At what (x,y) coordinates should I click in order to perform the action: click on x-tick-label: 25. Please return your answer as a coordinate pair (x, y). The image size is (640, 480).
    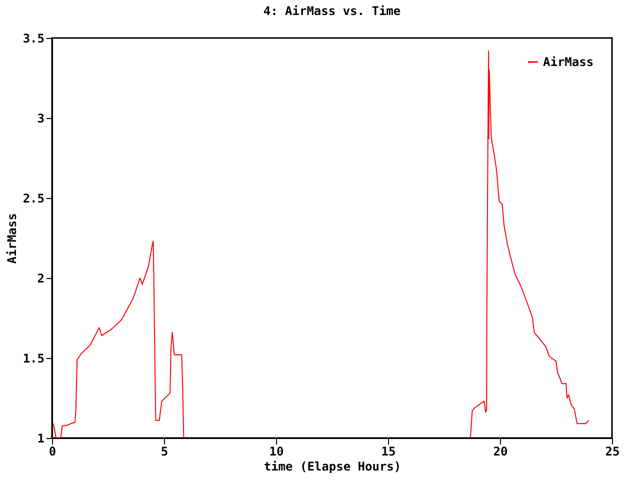
    Looking at the image, I should click on (612, 451).